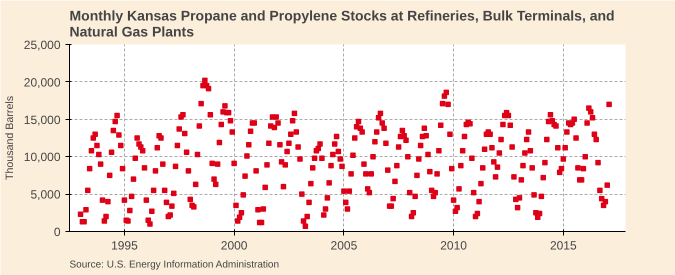 The image size is (675, 275). I want to click on chart-title: Monthly Kansas Propane and Propylene Stocks at Refineries, Bulk Terminals, and Natural Gas Plants, so click(342, 24).